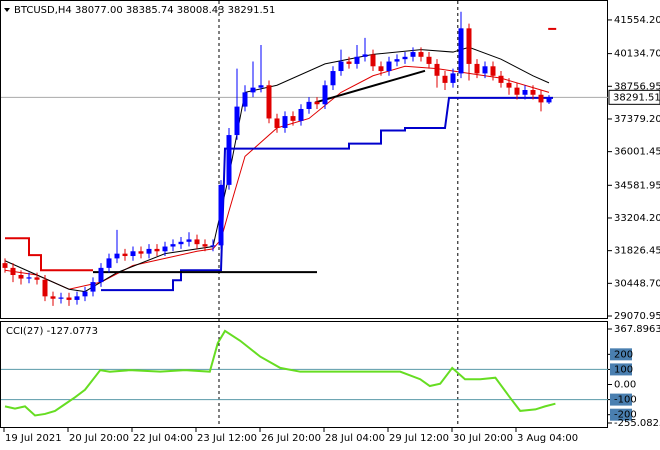 Image resolution: width=660 pixels, height=450 pixels. Describe the element at coordinates (625, 400) in the screenshot. I see `cci-tick-label: -100` at that location.